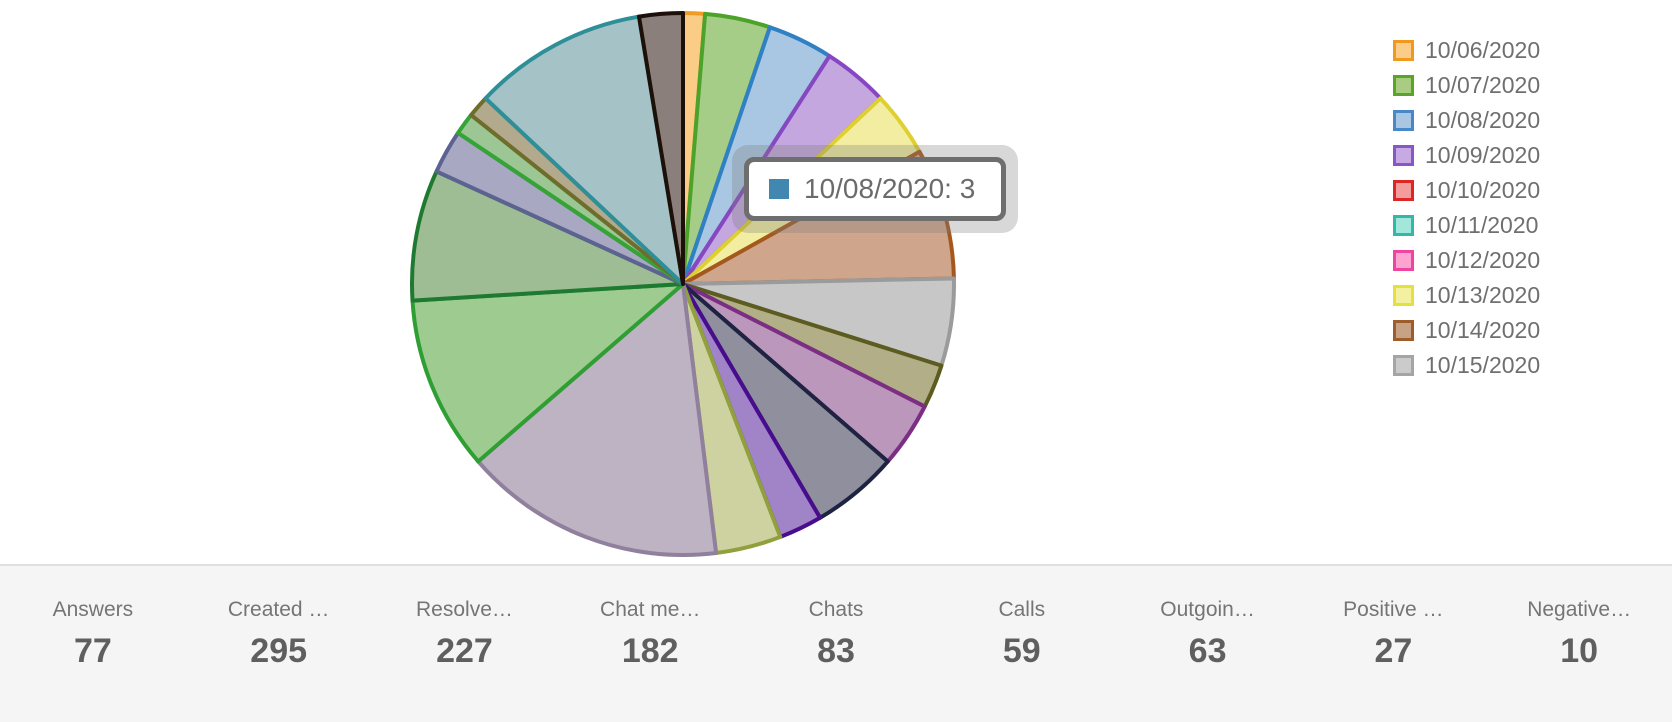 The width and height of the screenshot is (1672, 722). What do you see at coordinates (1483, 50) in the screenshot?
I see `legend-label: 10/06/2020` at bounding box center [1483, 50].